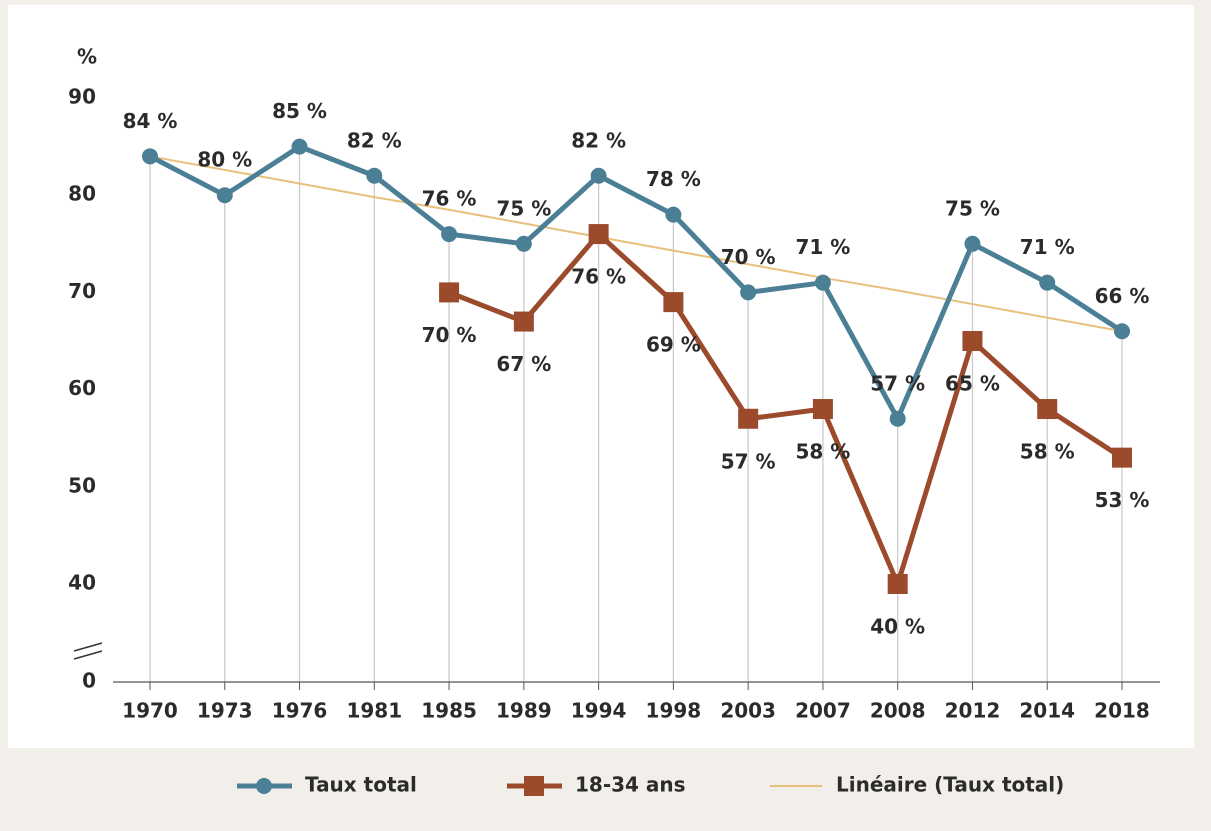  I want to click on data-label: 78 %, so click(673, 179).